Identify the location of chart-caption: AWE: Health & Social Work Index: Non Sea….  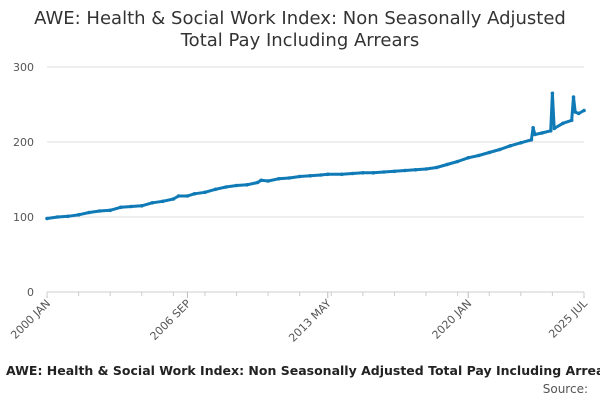
(303, 370).